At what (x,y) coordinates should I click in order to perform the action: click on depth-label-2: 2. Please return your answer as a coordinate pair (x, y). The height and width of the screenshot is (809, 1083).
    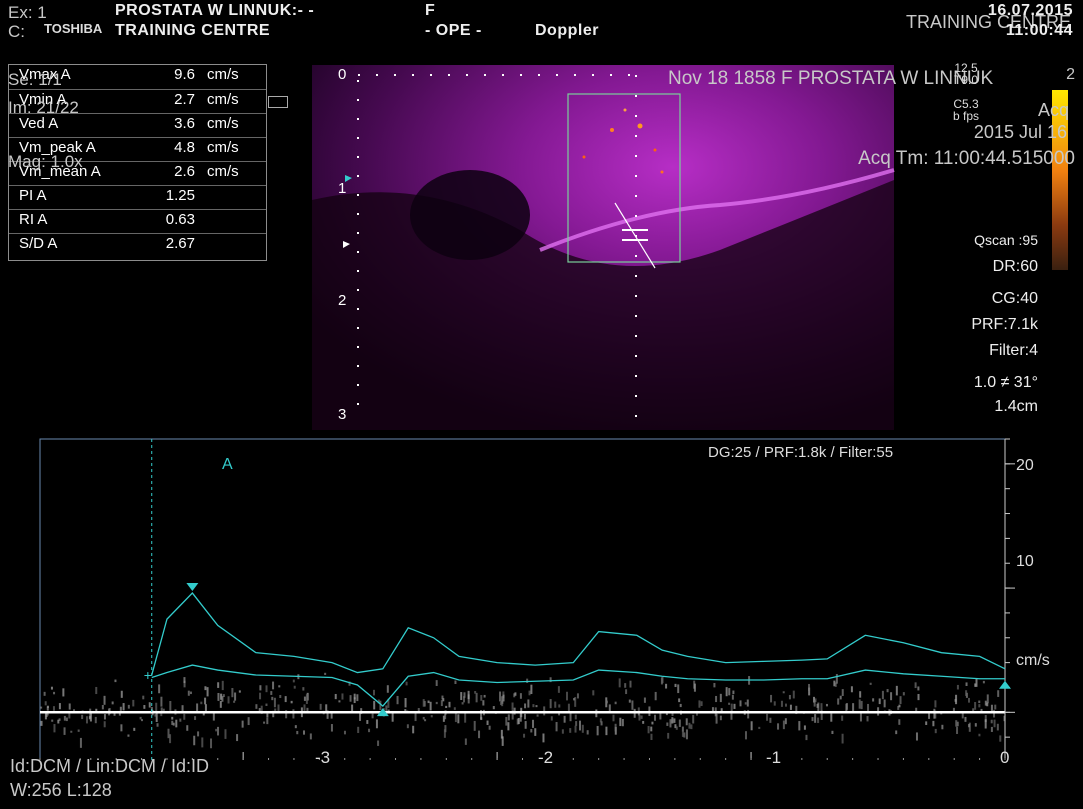
    Looking at the image, I should click on (342, 300).